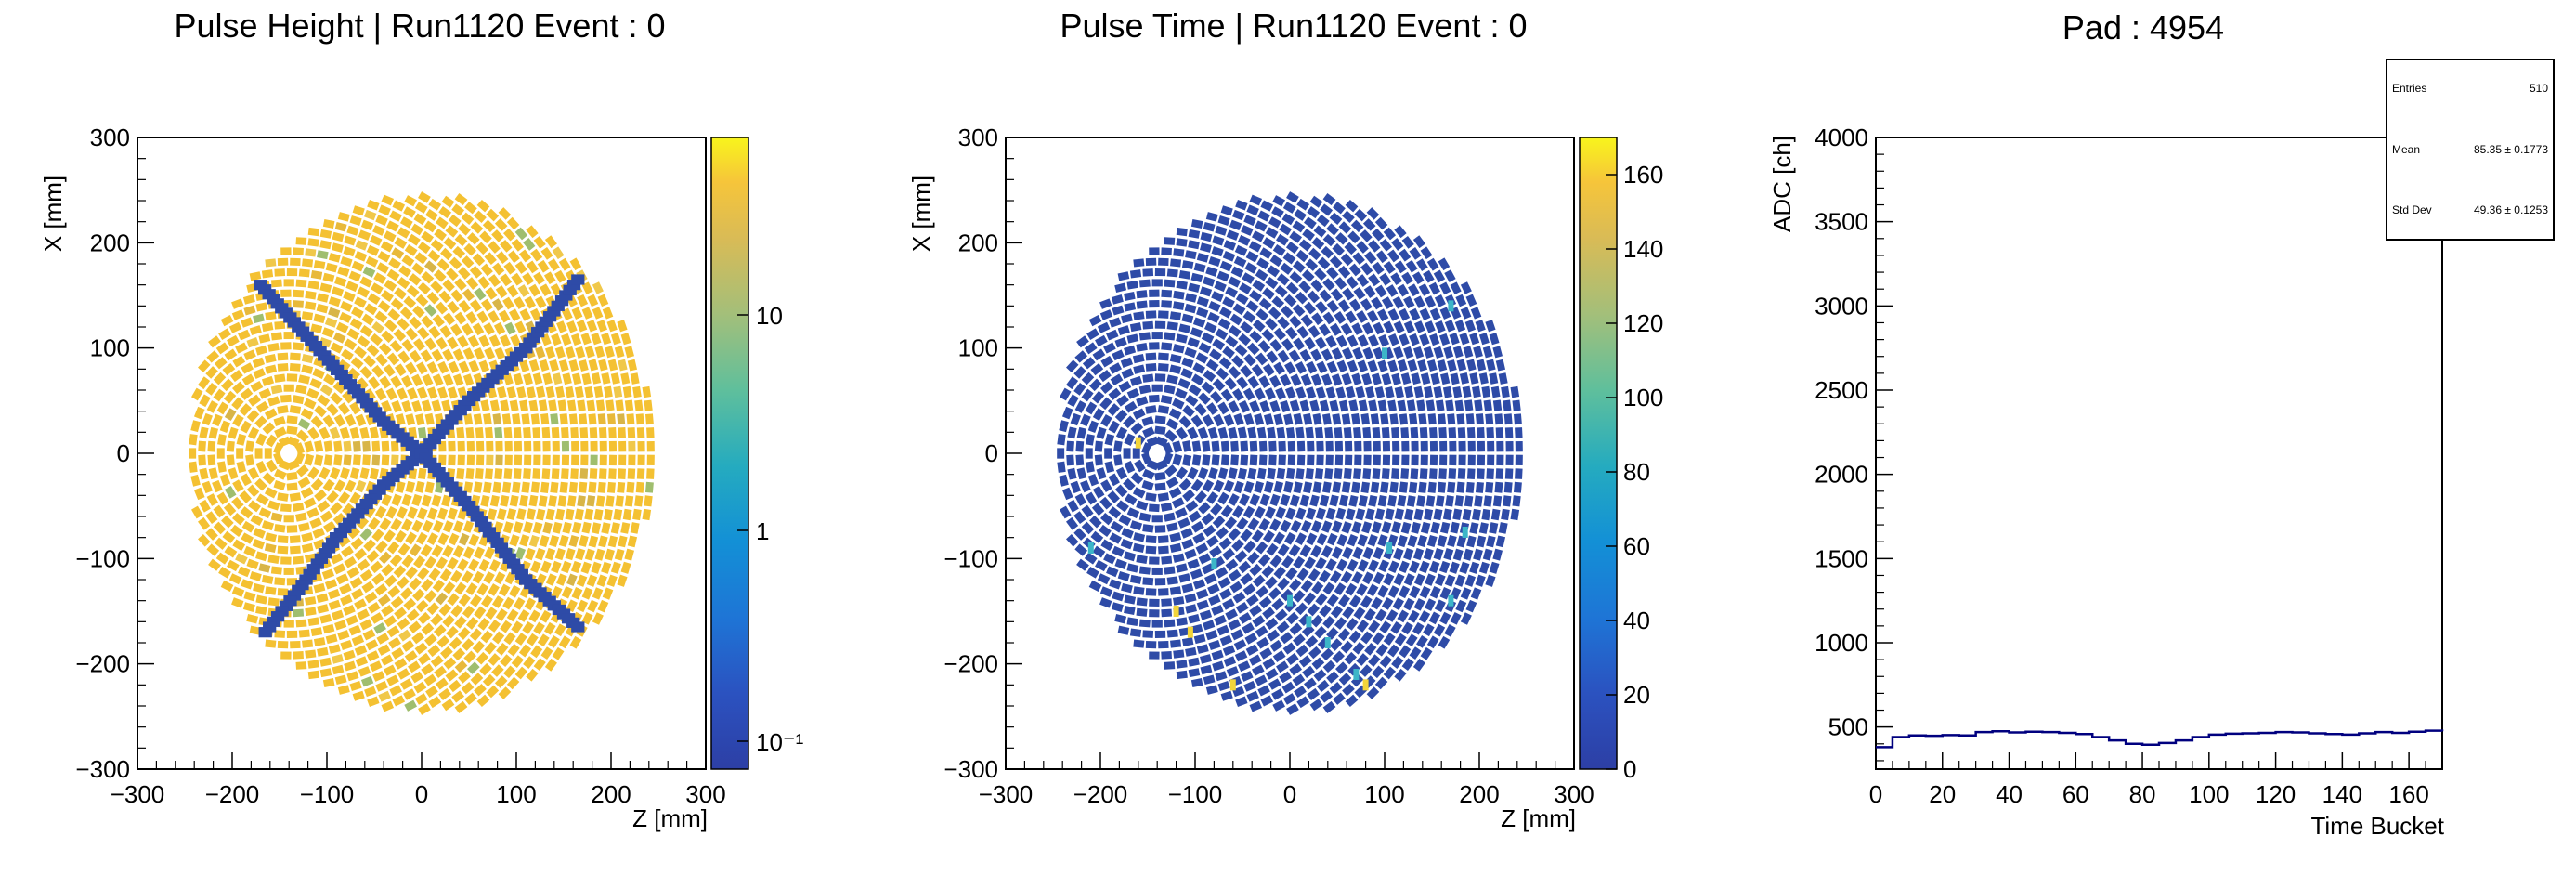 The image size is (2576, 875). Describe the element at coordinates (1294, 26) in the screenshot. I see `panel2-title: Pulse Time | Run1120 Event : 0` at that location.